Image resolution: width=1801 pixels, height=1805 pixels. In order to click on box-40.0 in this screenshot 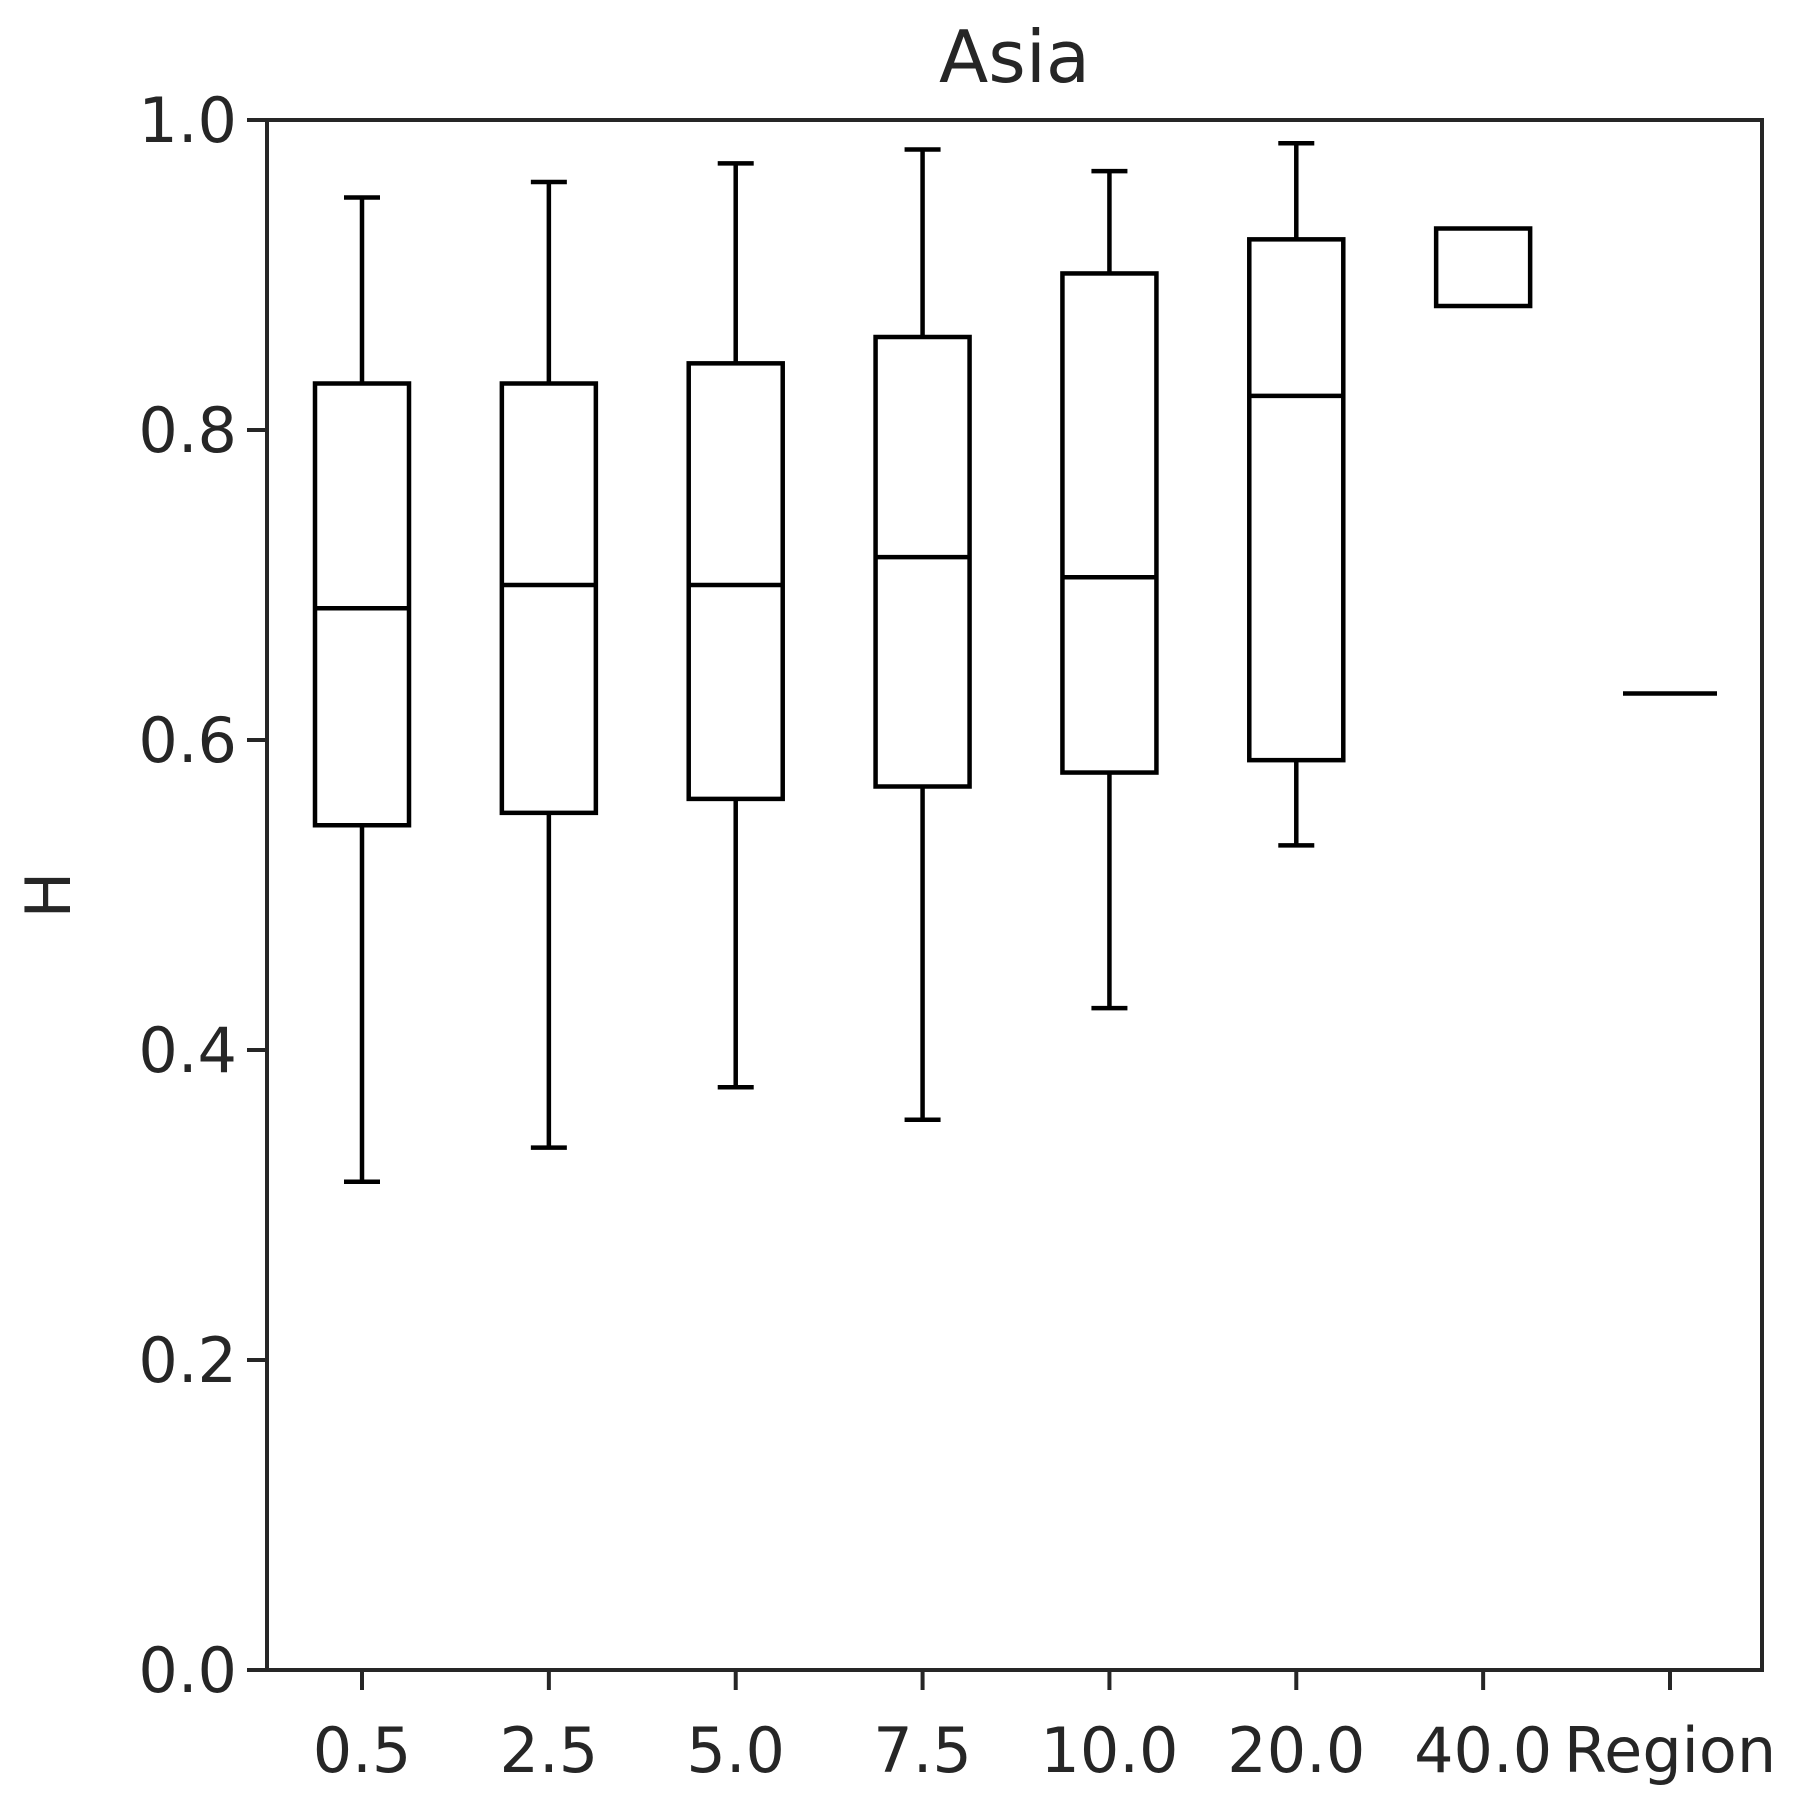, I will do `click(1483, 267)`.